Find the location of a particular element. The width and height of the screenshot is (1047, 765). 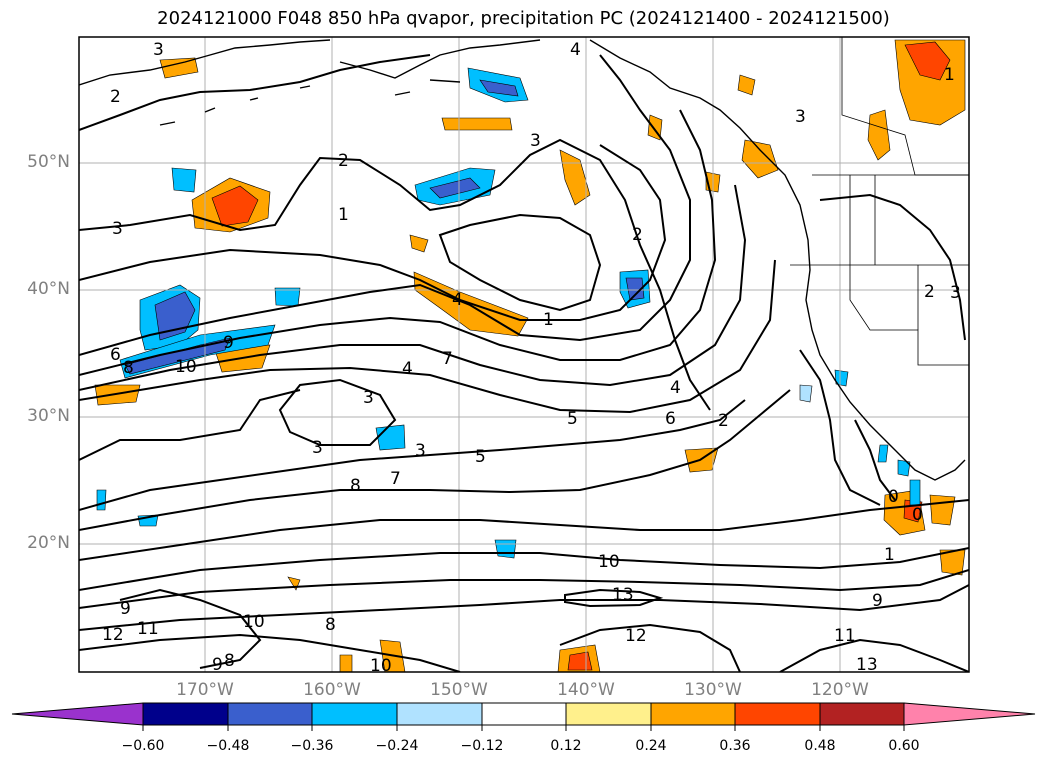

colorbar-tick-label: 0.48 is located at coordinates (820, 746).